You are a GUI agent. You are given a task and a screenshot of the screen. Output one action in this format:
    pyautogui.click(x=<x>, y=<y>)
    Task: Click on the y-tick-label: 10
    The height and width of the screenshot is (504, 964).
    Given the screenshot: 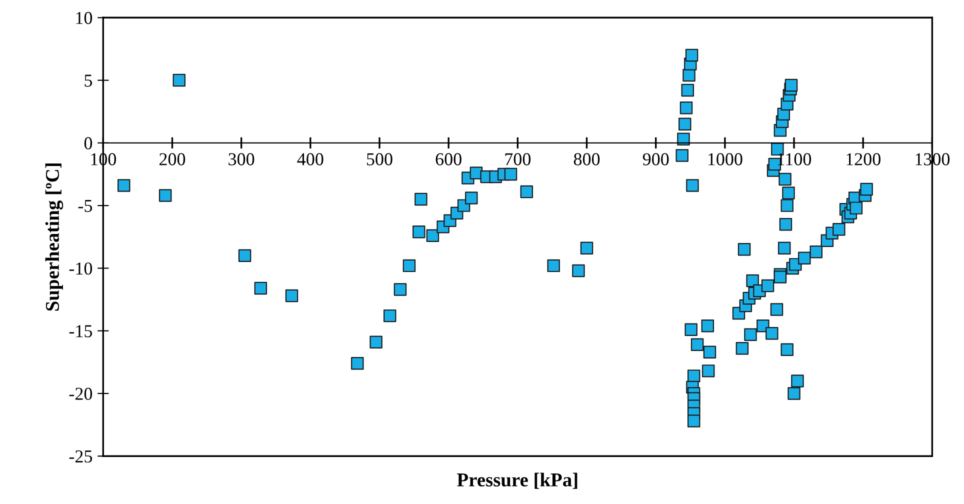 What is the action you would take?
    pyautogui.click(x=84, y=18)
    